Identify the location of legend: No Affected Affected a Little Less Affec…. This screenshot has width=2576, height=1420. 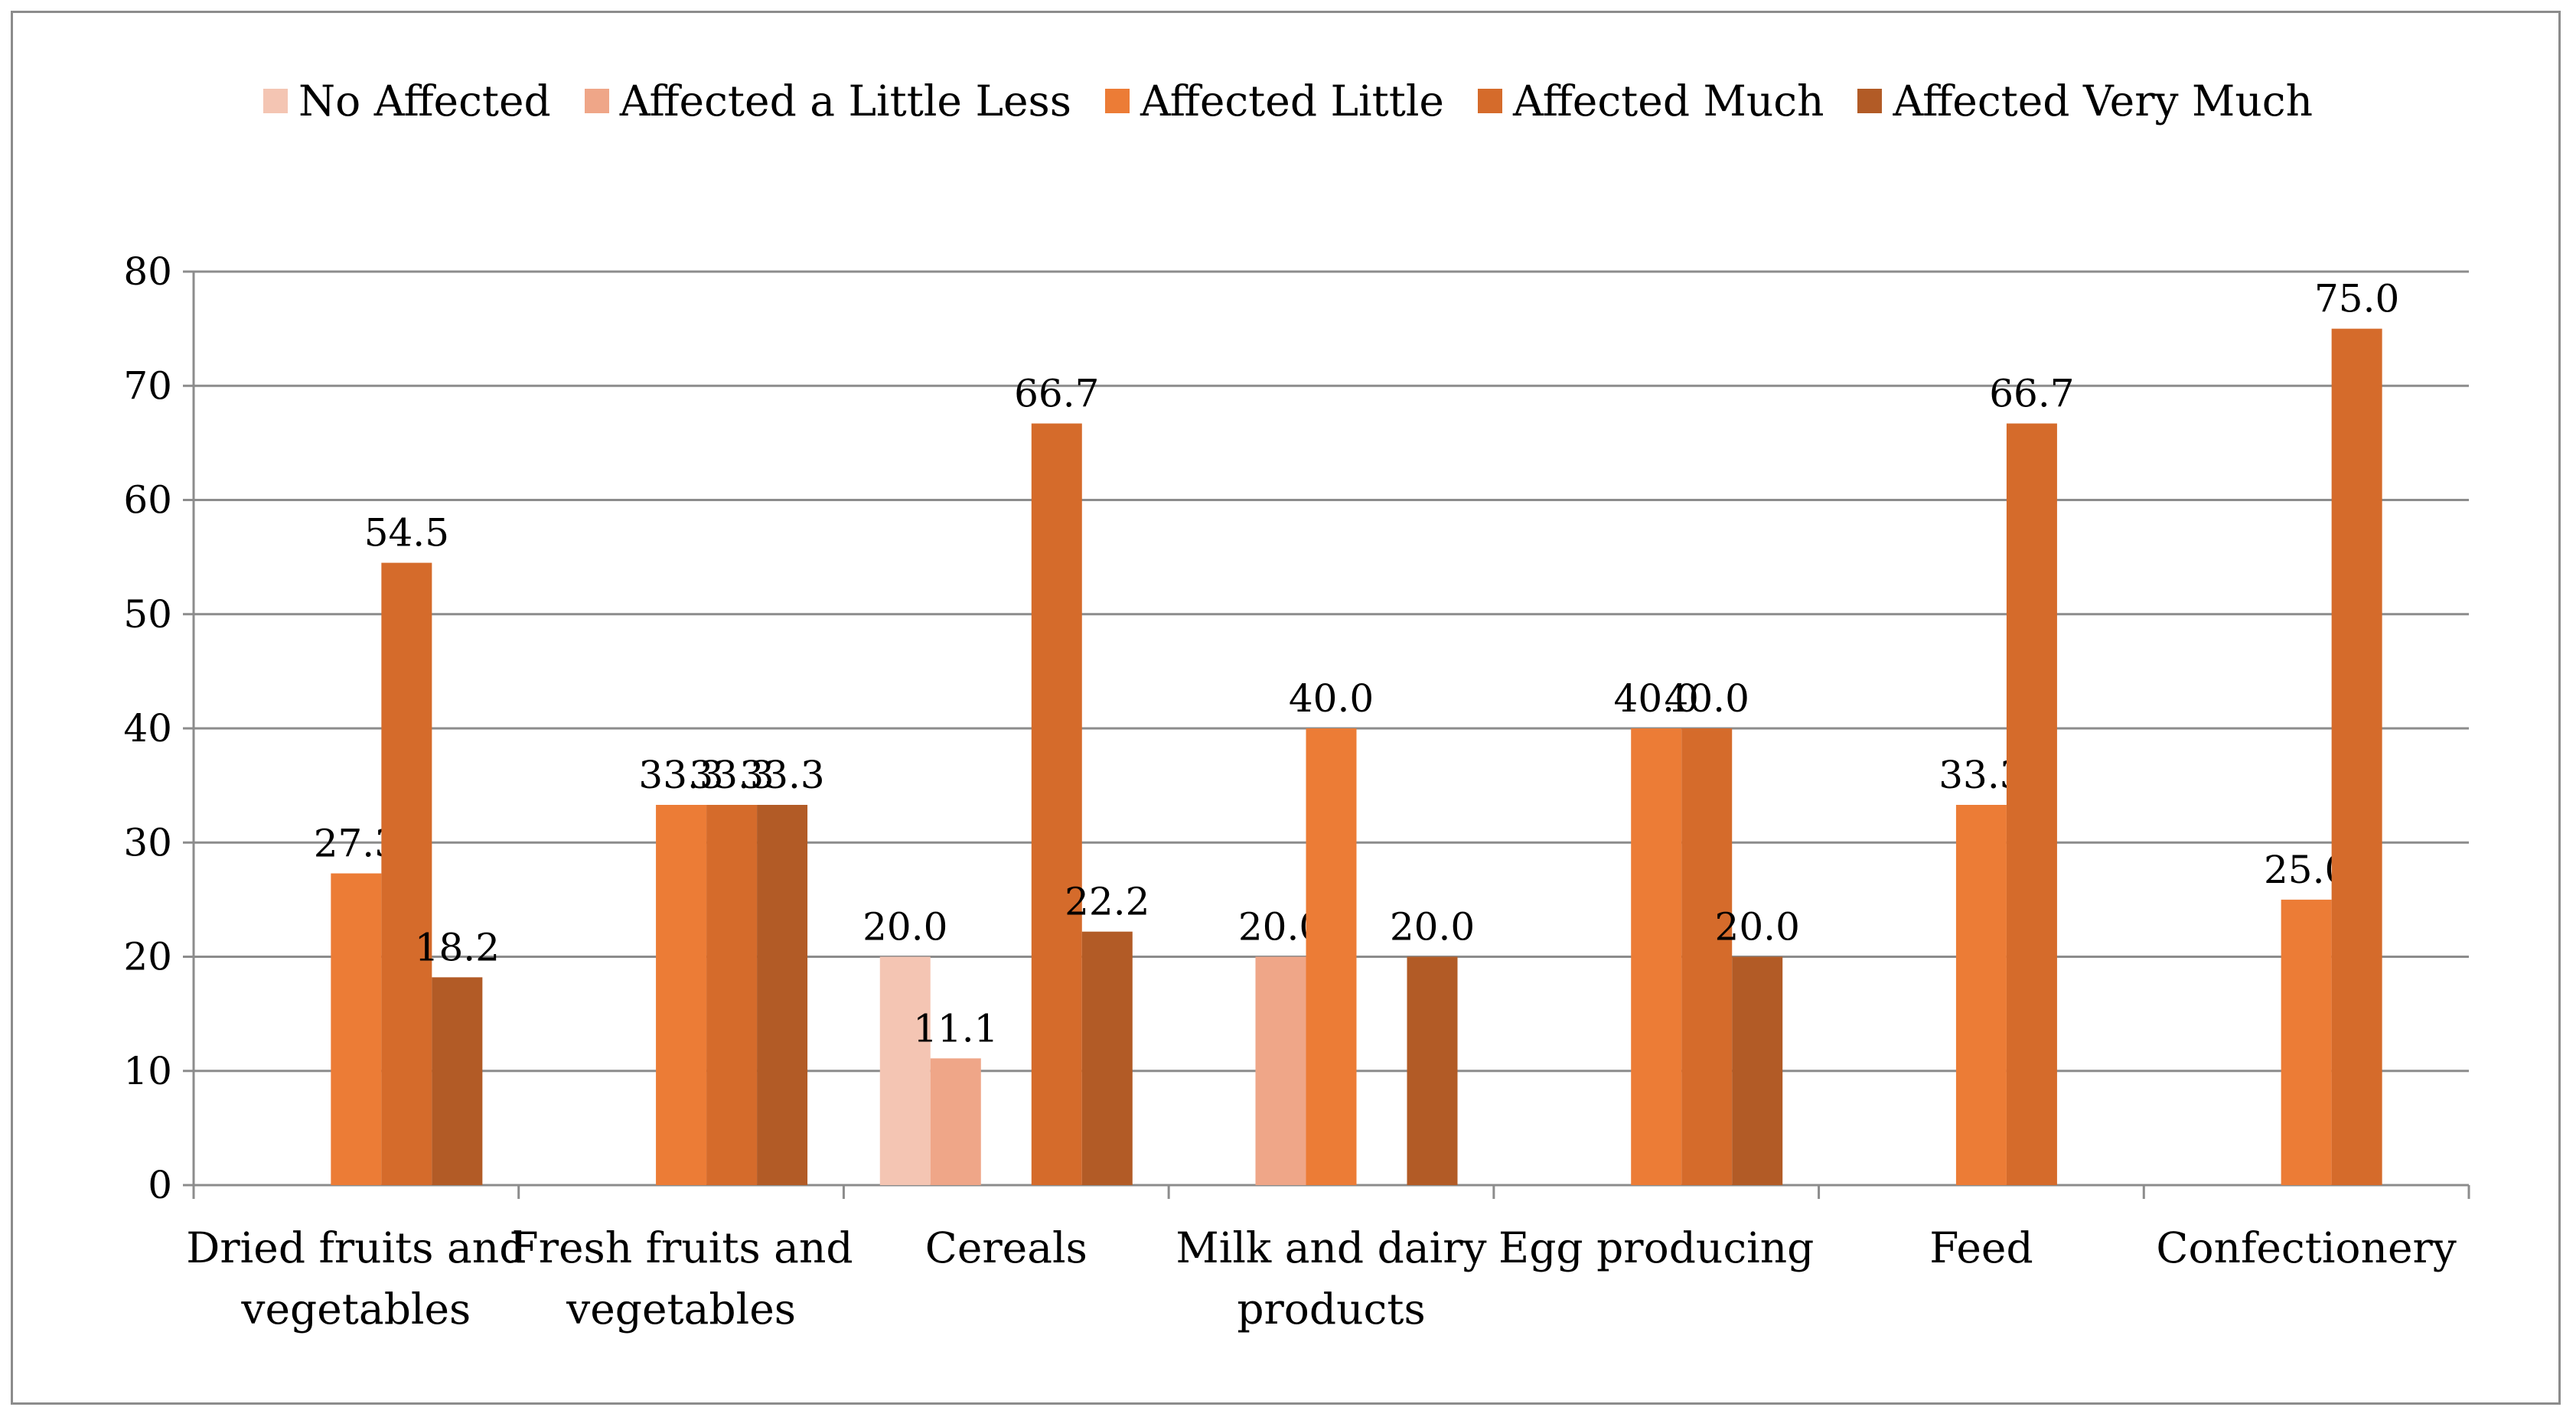
(1288, 101).